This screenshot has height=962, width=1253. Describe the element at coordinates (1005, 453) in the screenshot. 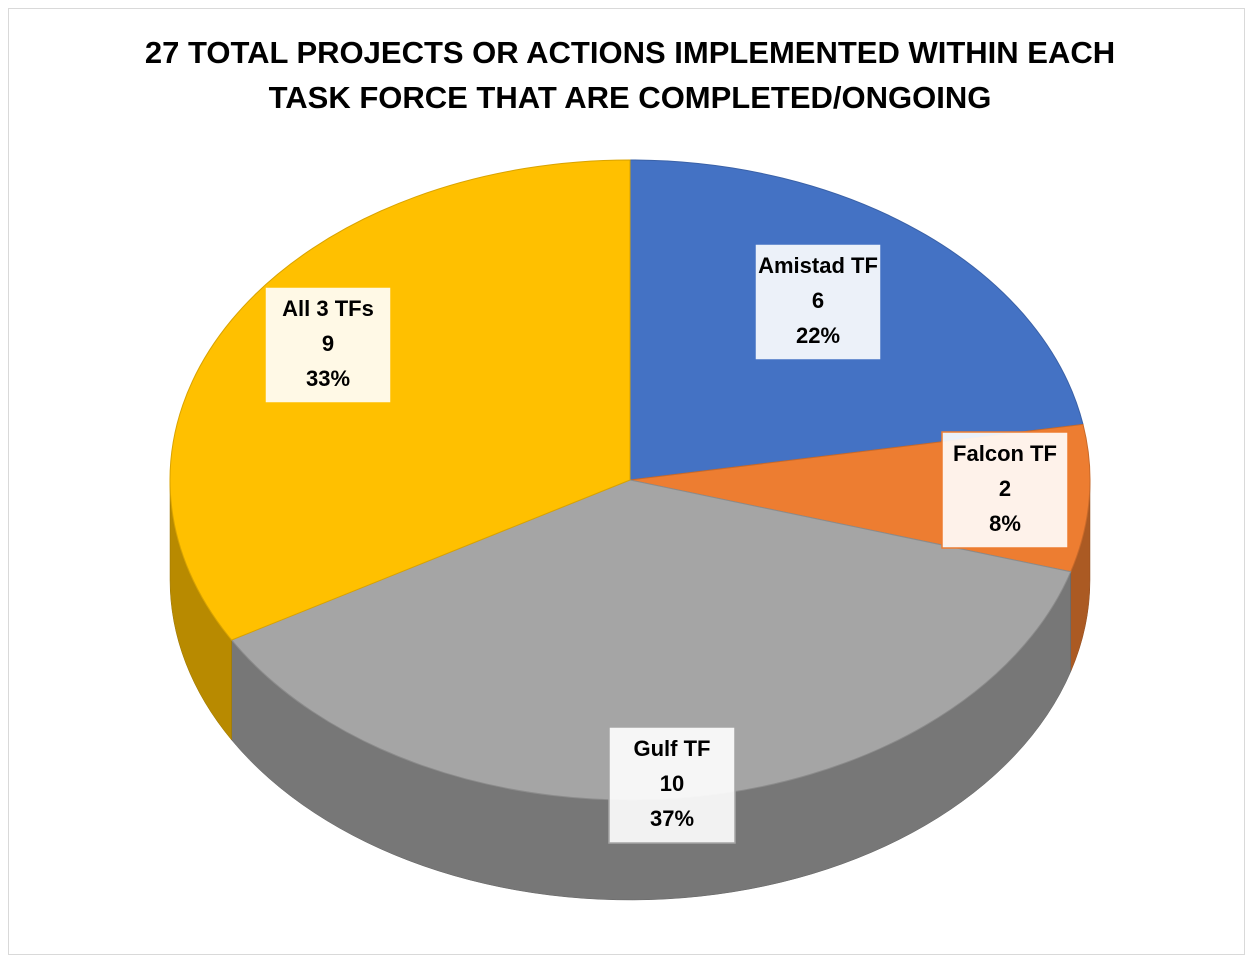

I see `category-label: Falcon TF` at that location.